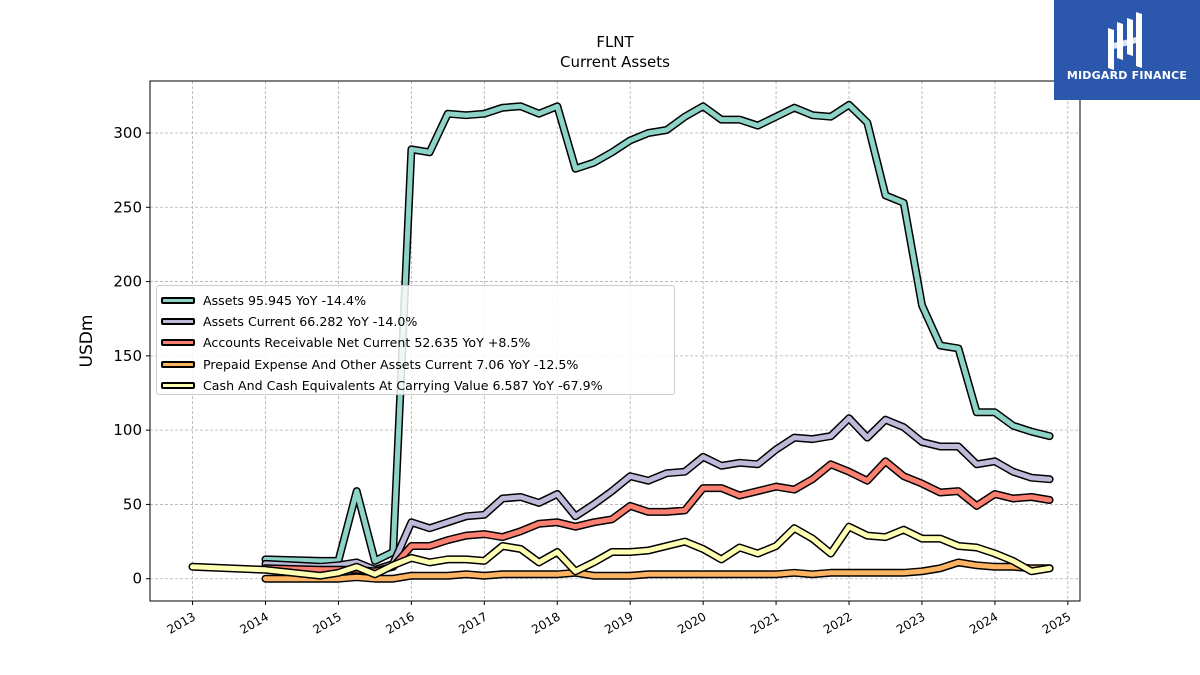 The image size is (1200, 675). What do you see at coordinates (764, 622) in the screenshot?
I see `x-tick-label: 2021` at bounding box center [764, 622].